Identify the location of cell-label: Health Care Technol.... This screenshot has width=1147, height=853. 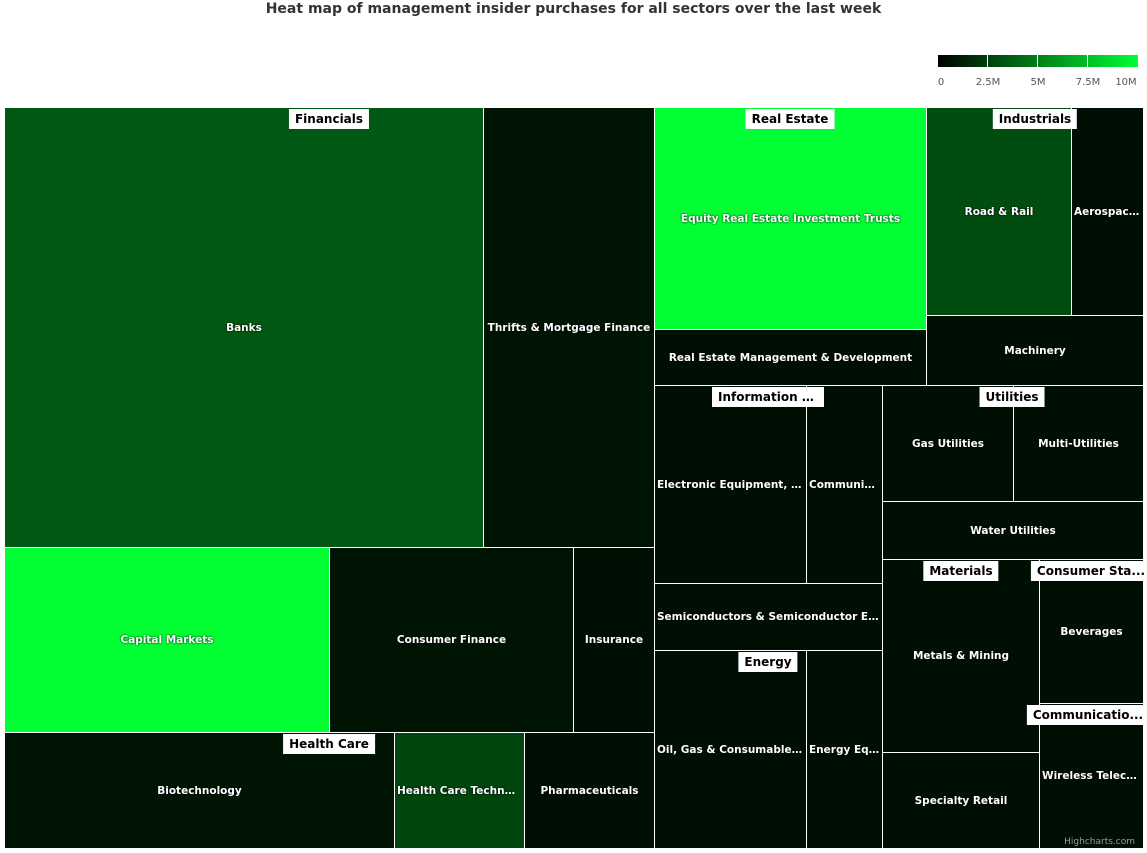
(460, 790).